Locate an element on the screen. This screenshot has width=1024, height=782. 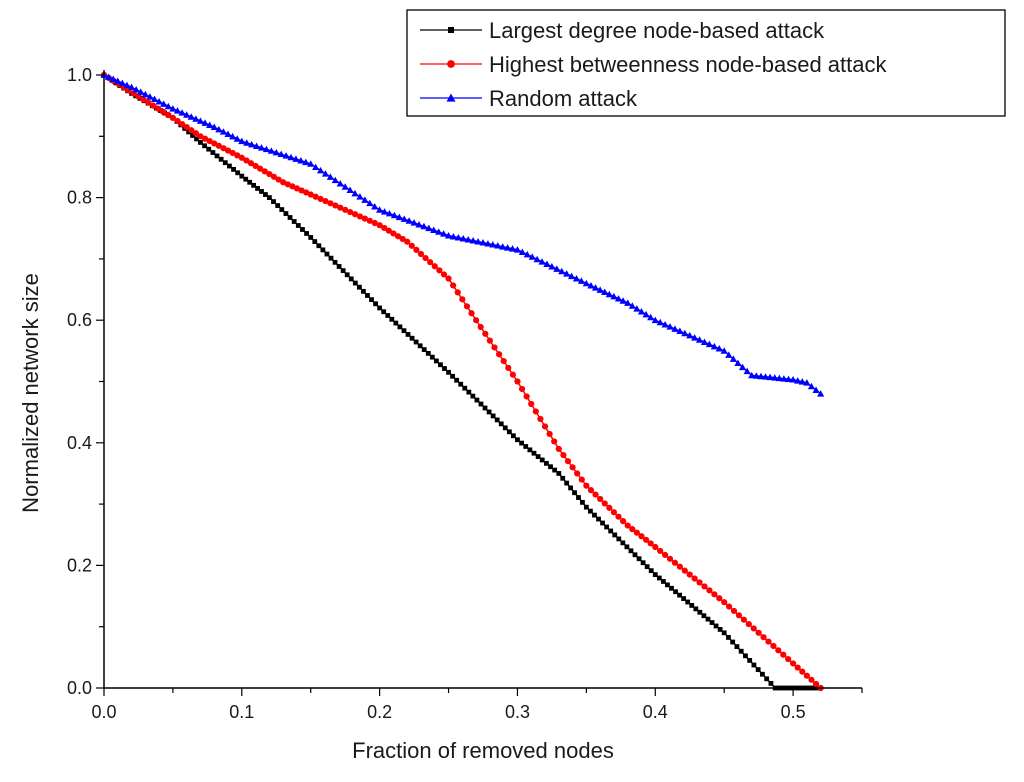
y-tick-label: 0.0 is located at coordinates (79, 688).